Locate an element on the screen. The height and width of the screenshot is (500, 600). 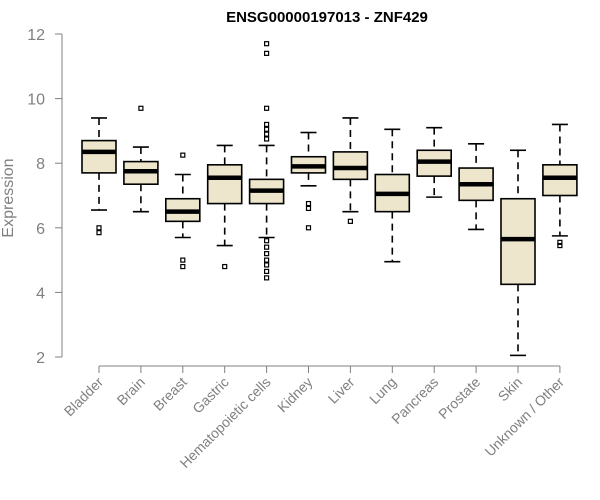
x-tick-label: Pancreas is located at coordinates (414, 400).